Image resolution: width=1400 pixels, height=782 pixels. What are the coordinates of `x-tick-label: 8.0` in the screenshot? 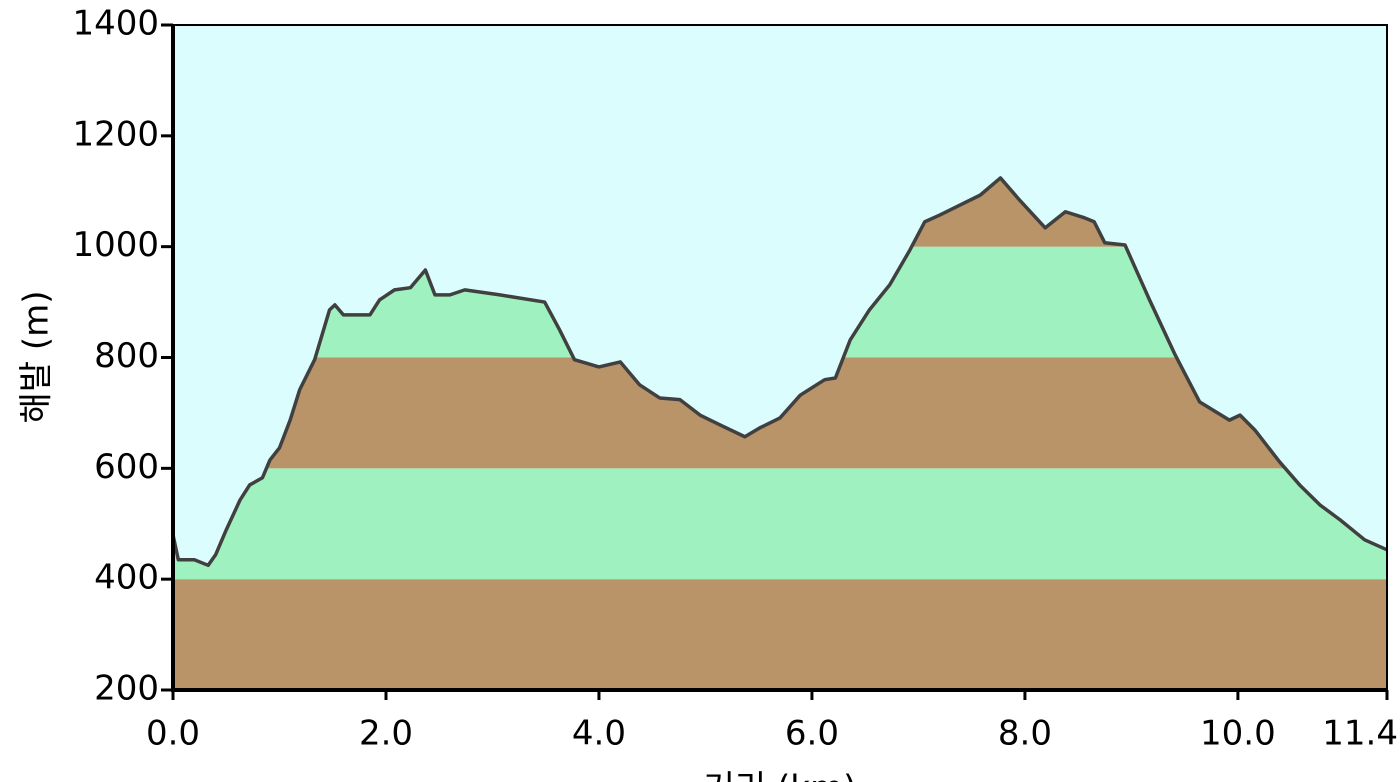 It's located at (1025, 734).